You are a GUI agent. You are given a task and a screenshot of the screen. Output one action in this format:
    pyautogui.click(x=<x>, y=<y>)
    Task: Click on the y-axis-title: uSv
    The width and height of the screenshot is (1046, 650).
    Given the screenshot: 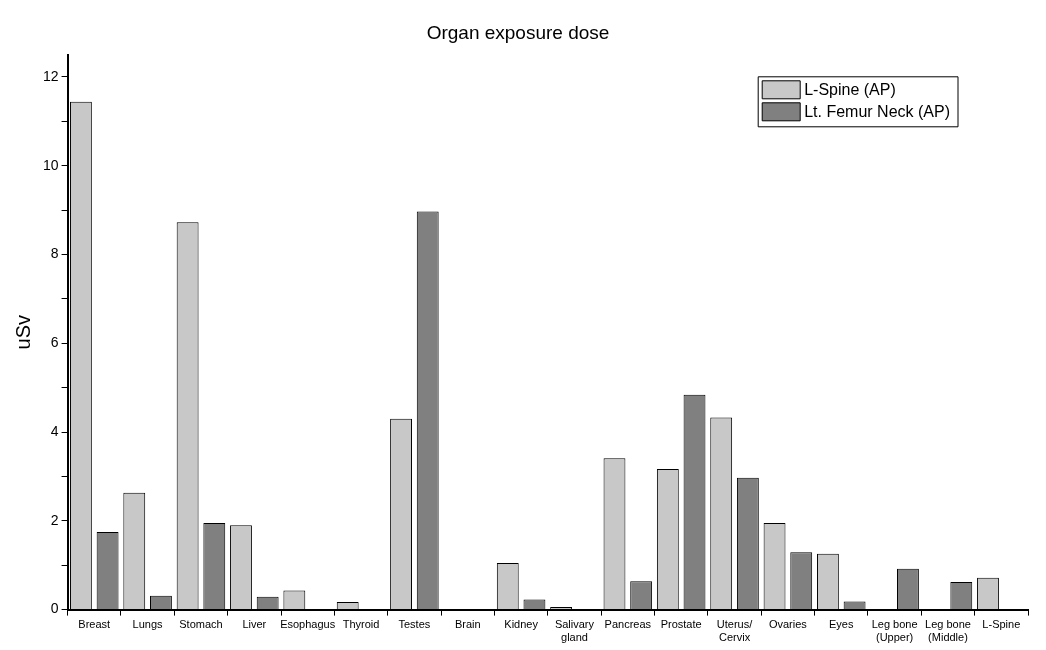 What is the action you would take?
    pyautogui.click(x=22, y=332)
    